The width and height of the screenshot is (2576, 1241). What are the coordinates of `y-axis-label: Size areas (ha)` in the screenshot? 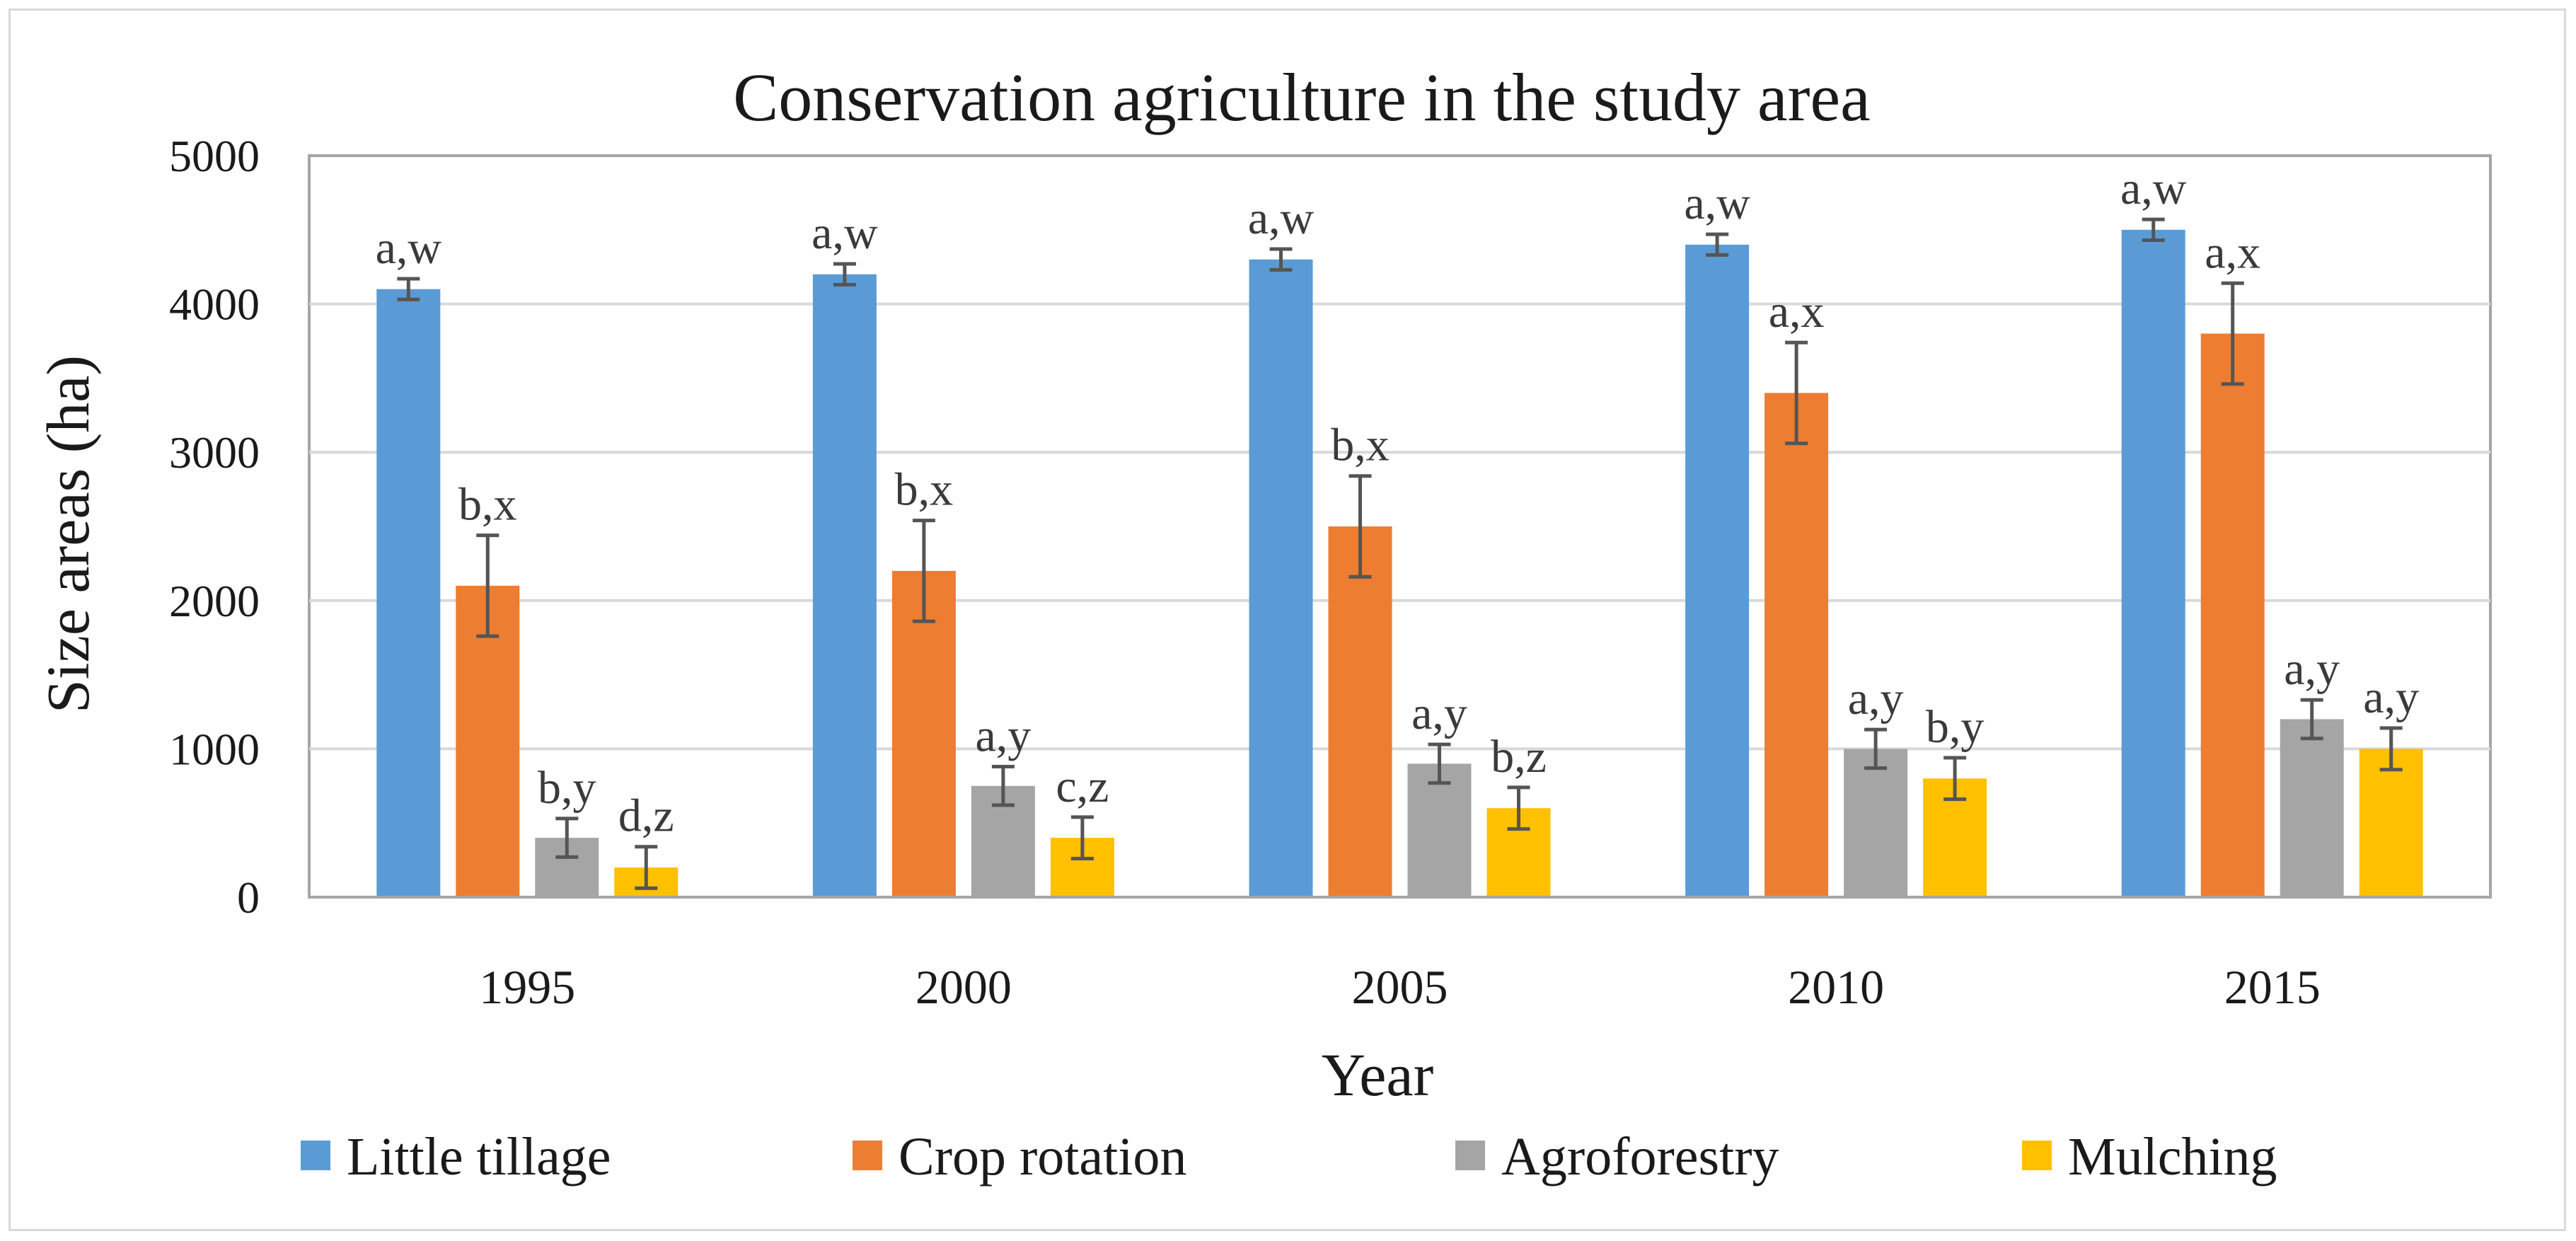 It's located at (68, 534).